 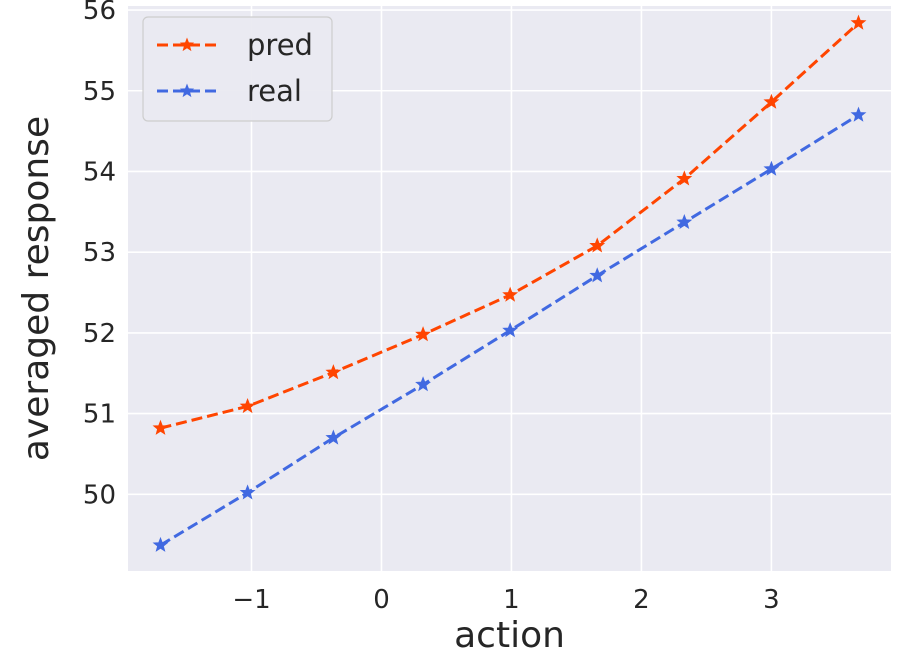 What do you see at coordinates (99, 334) in the screenshot?
I see `y-tick-label: 52` at bounding box center [99, 334].